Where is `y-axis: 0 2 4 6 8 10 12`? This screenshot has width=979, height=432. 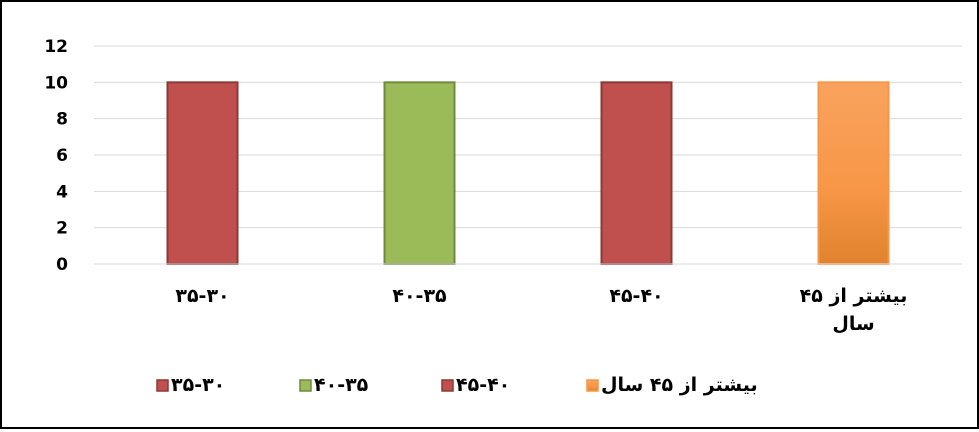 y-axis: 0 2 4 6 8 10 12 is located at coordinates (56, 156).